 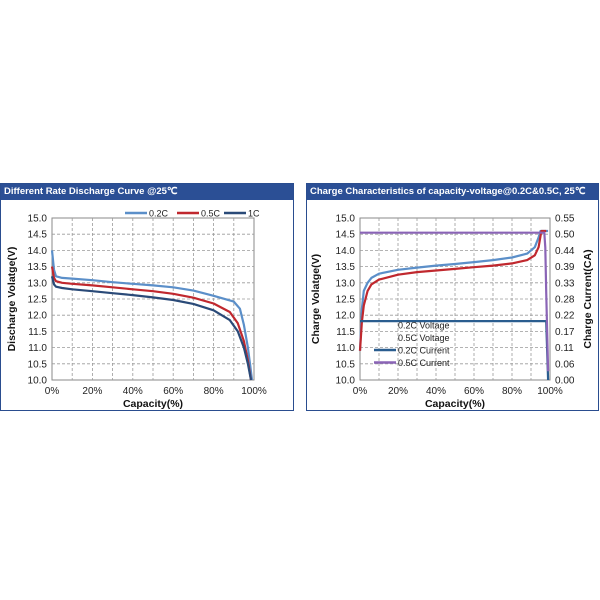 What do you see at coordinates (159, 214) in the screenshot?
I see `legend-label: 0.2C` at bounding box center [159, 214].